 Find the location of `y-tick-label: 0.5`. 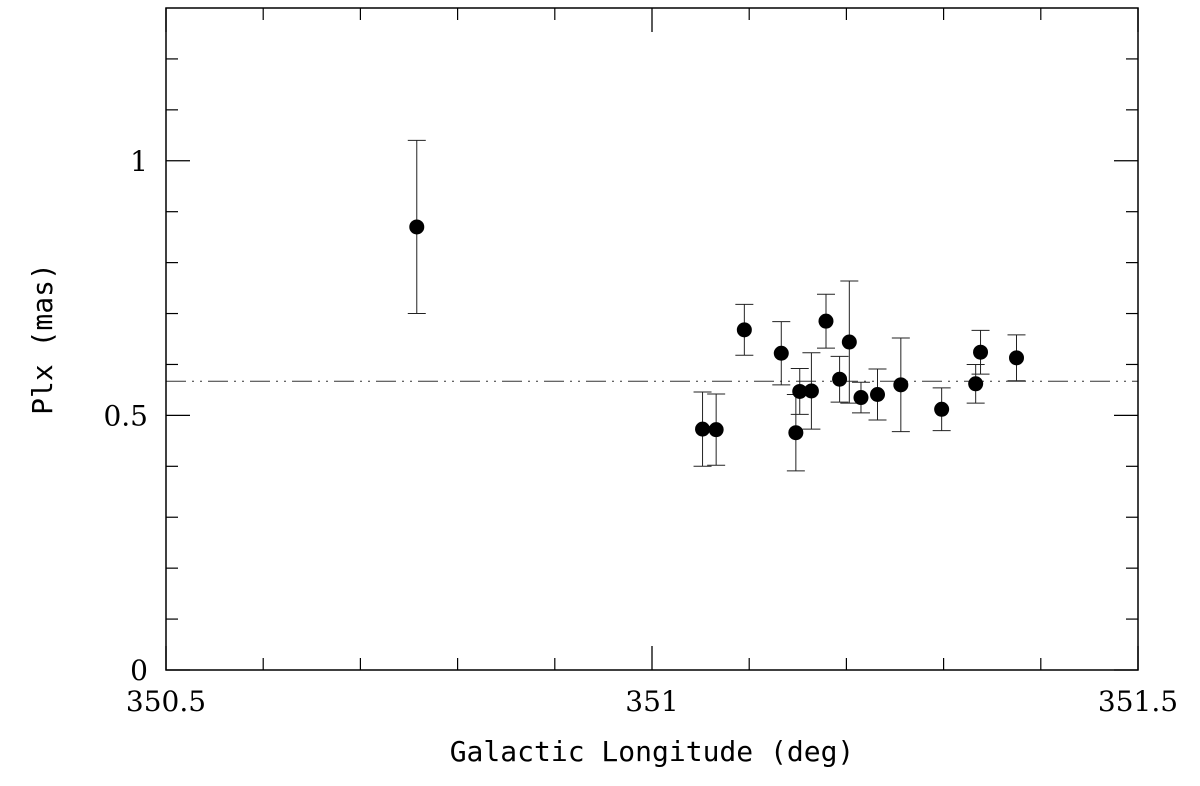

y-tick-label: 0.5 is located at coordinates (125, 415).